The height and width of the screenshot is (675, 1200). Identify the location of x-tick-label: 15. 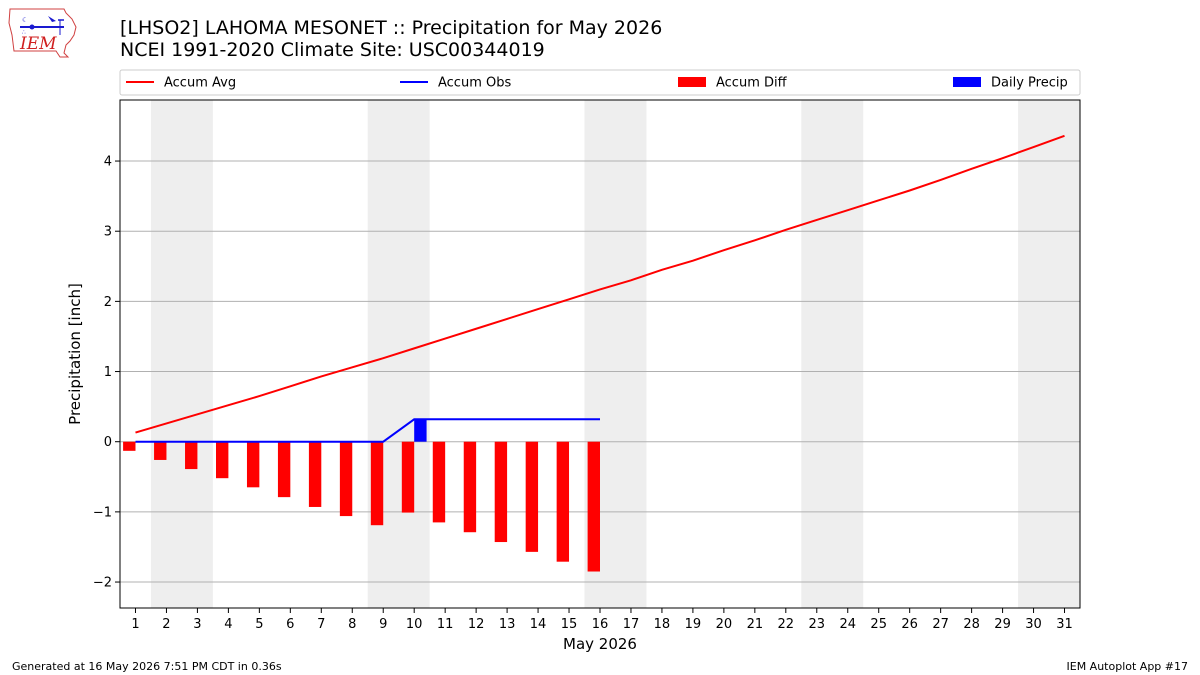
(569, 624).